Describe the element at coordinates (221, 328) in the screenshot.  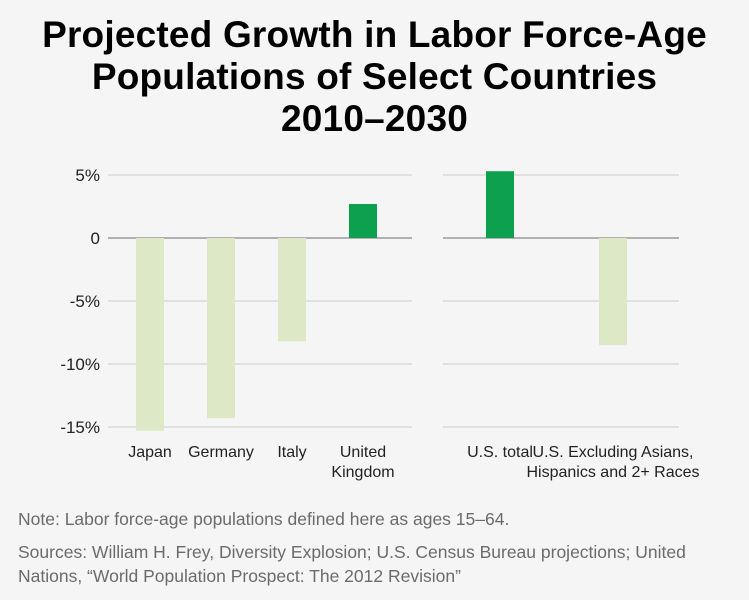
I see `bar-germany` at that location.